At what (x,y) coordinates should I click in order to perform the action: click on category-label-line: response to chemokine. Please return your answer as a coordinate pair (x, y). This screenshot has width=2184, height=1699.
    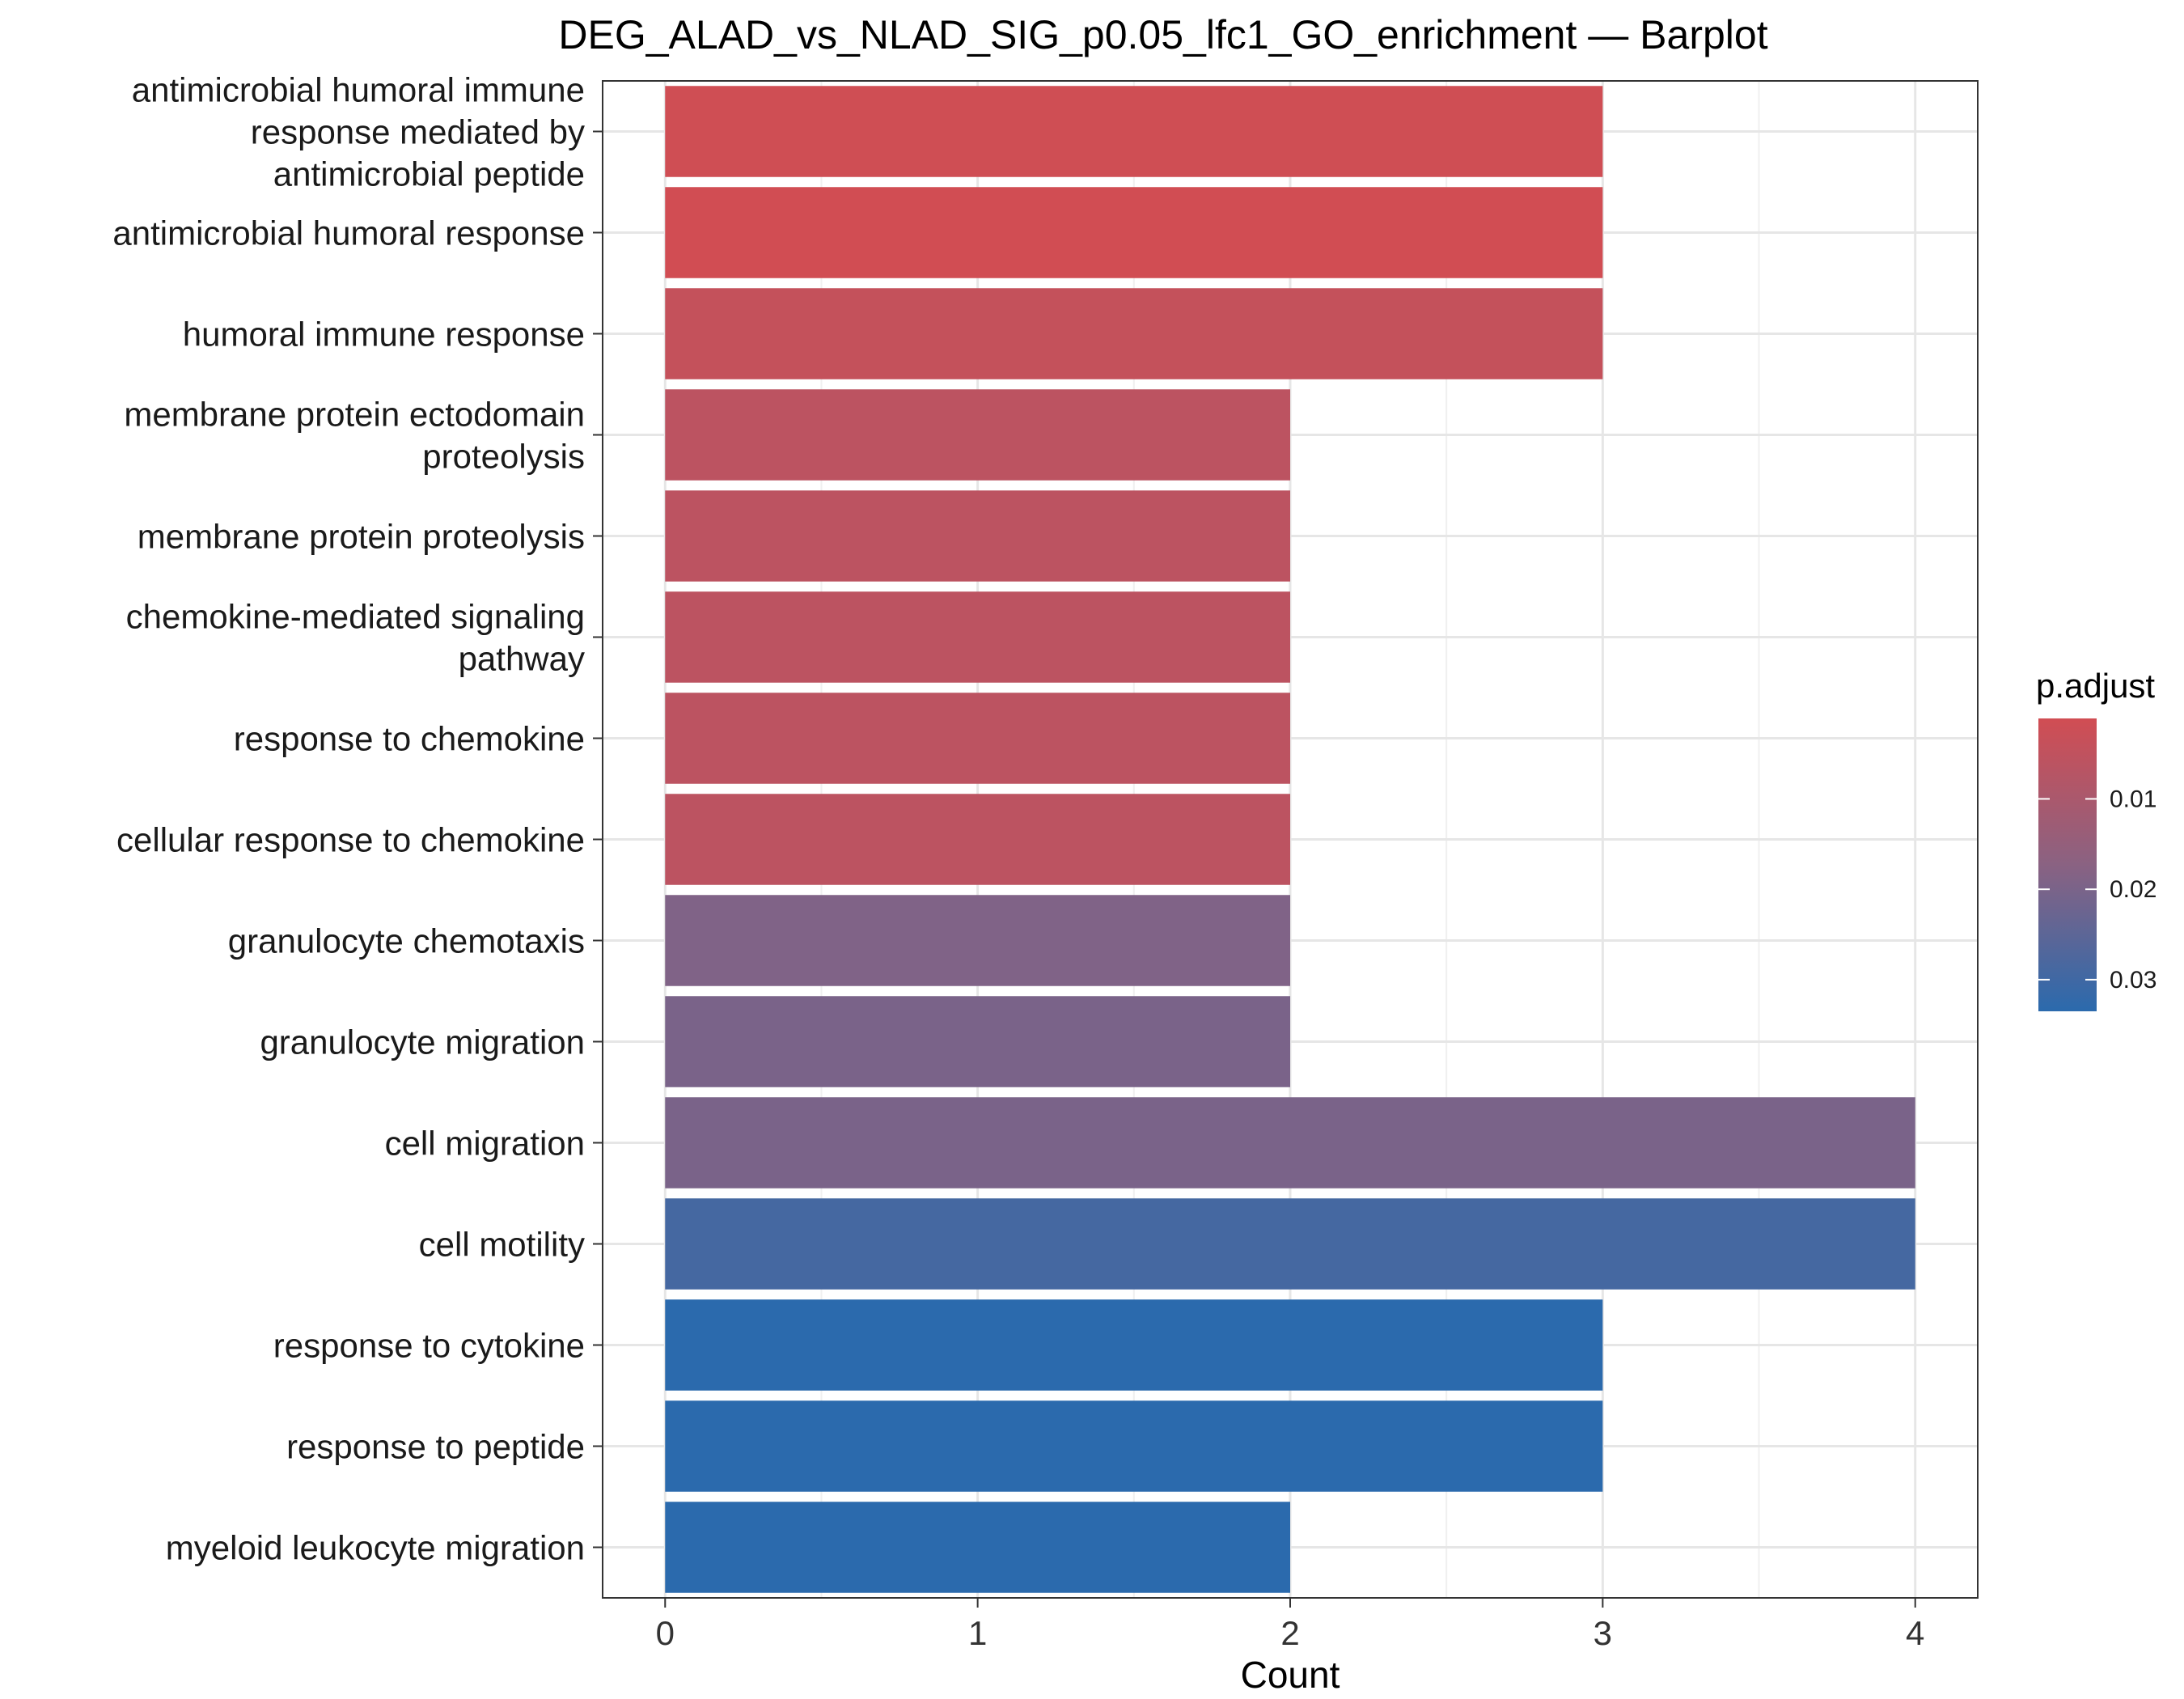
    Looking at the image, I should click on (409, 739).